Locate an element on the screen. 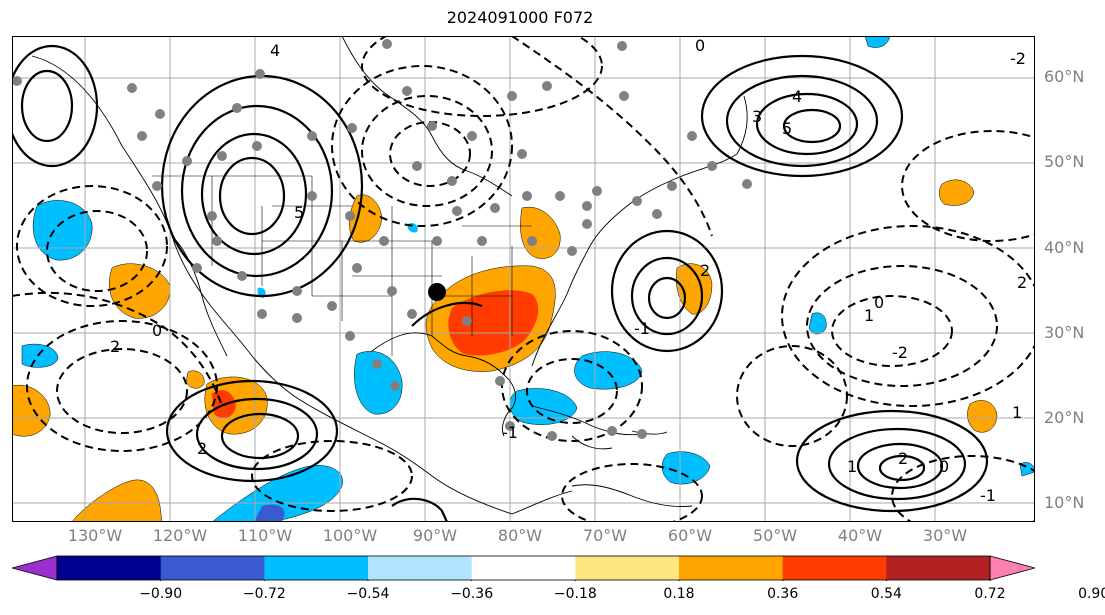 This screenshot has width=1105, height=615. colorbar-tick-label: −0.72 is located at coordinates (264, 594).